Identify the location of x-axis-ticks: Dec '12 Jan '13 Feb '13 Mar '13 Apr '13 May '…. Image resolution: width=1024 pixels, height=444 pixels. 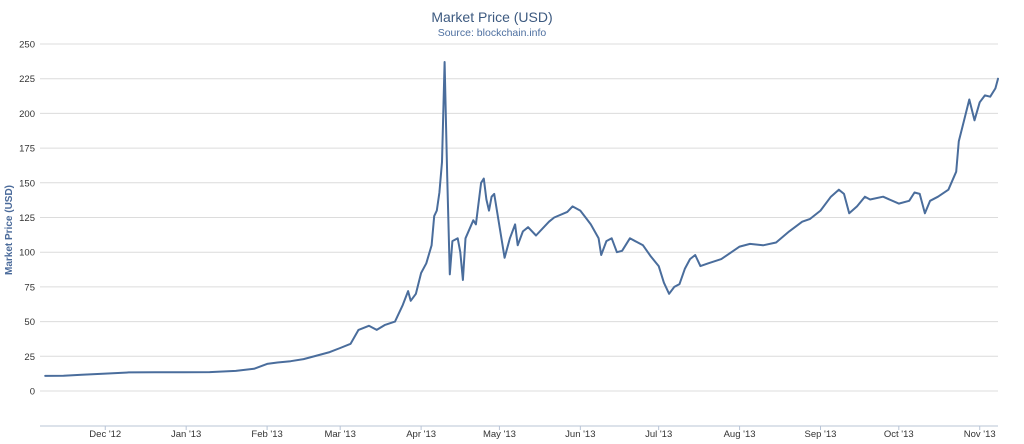
(542, 433).